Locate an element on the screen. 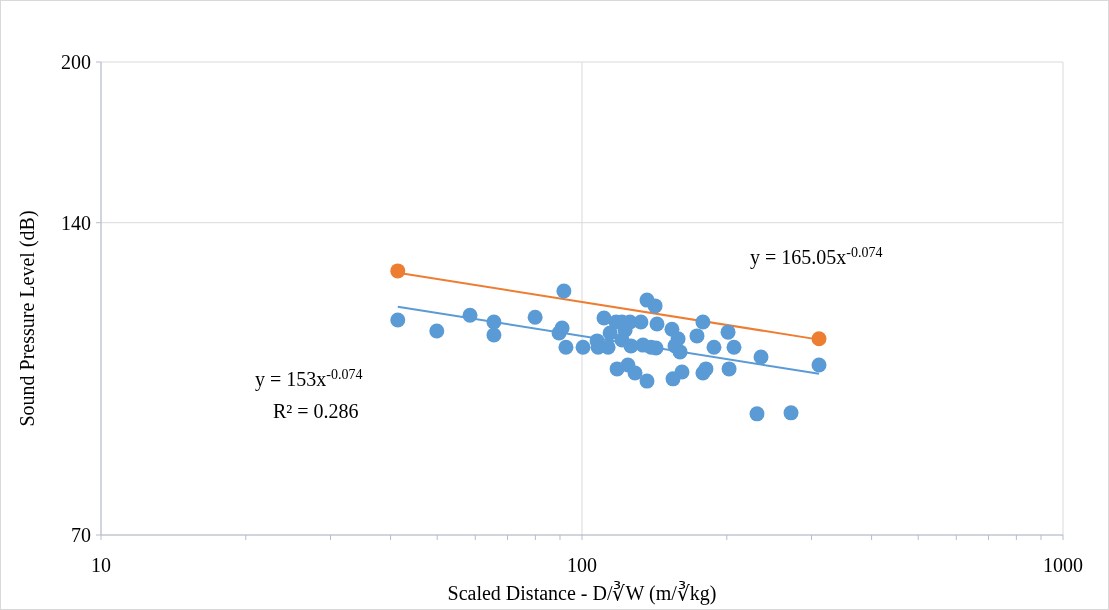  annotation: y = 165.05x$^{-0.074}$ is located at coordinates (816, 256).